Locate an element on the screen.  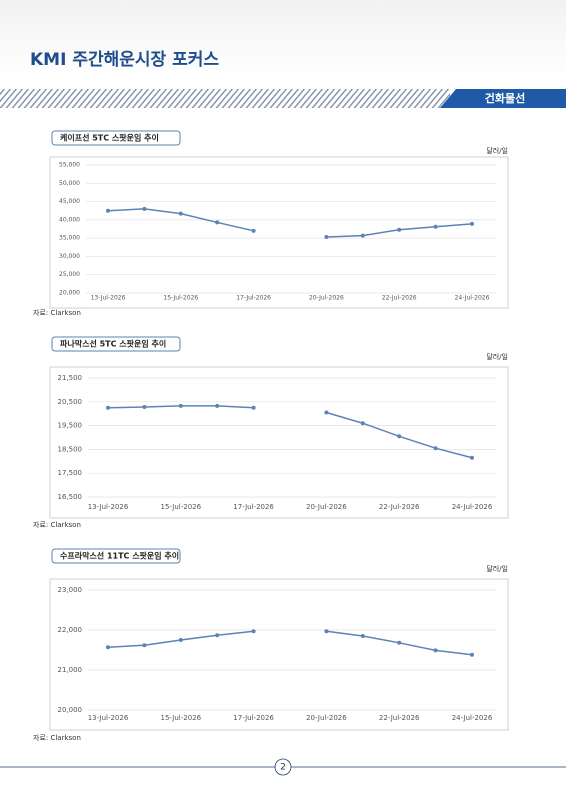
y-tick-label: 18,500 is located at coordinates (70, 449).